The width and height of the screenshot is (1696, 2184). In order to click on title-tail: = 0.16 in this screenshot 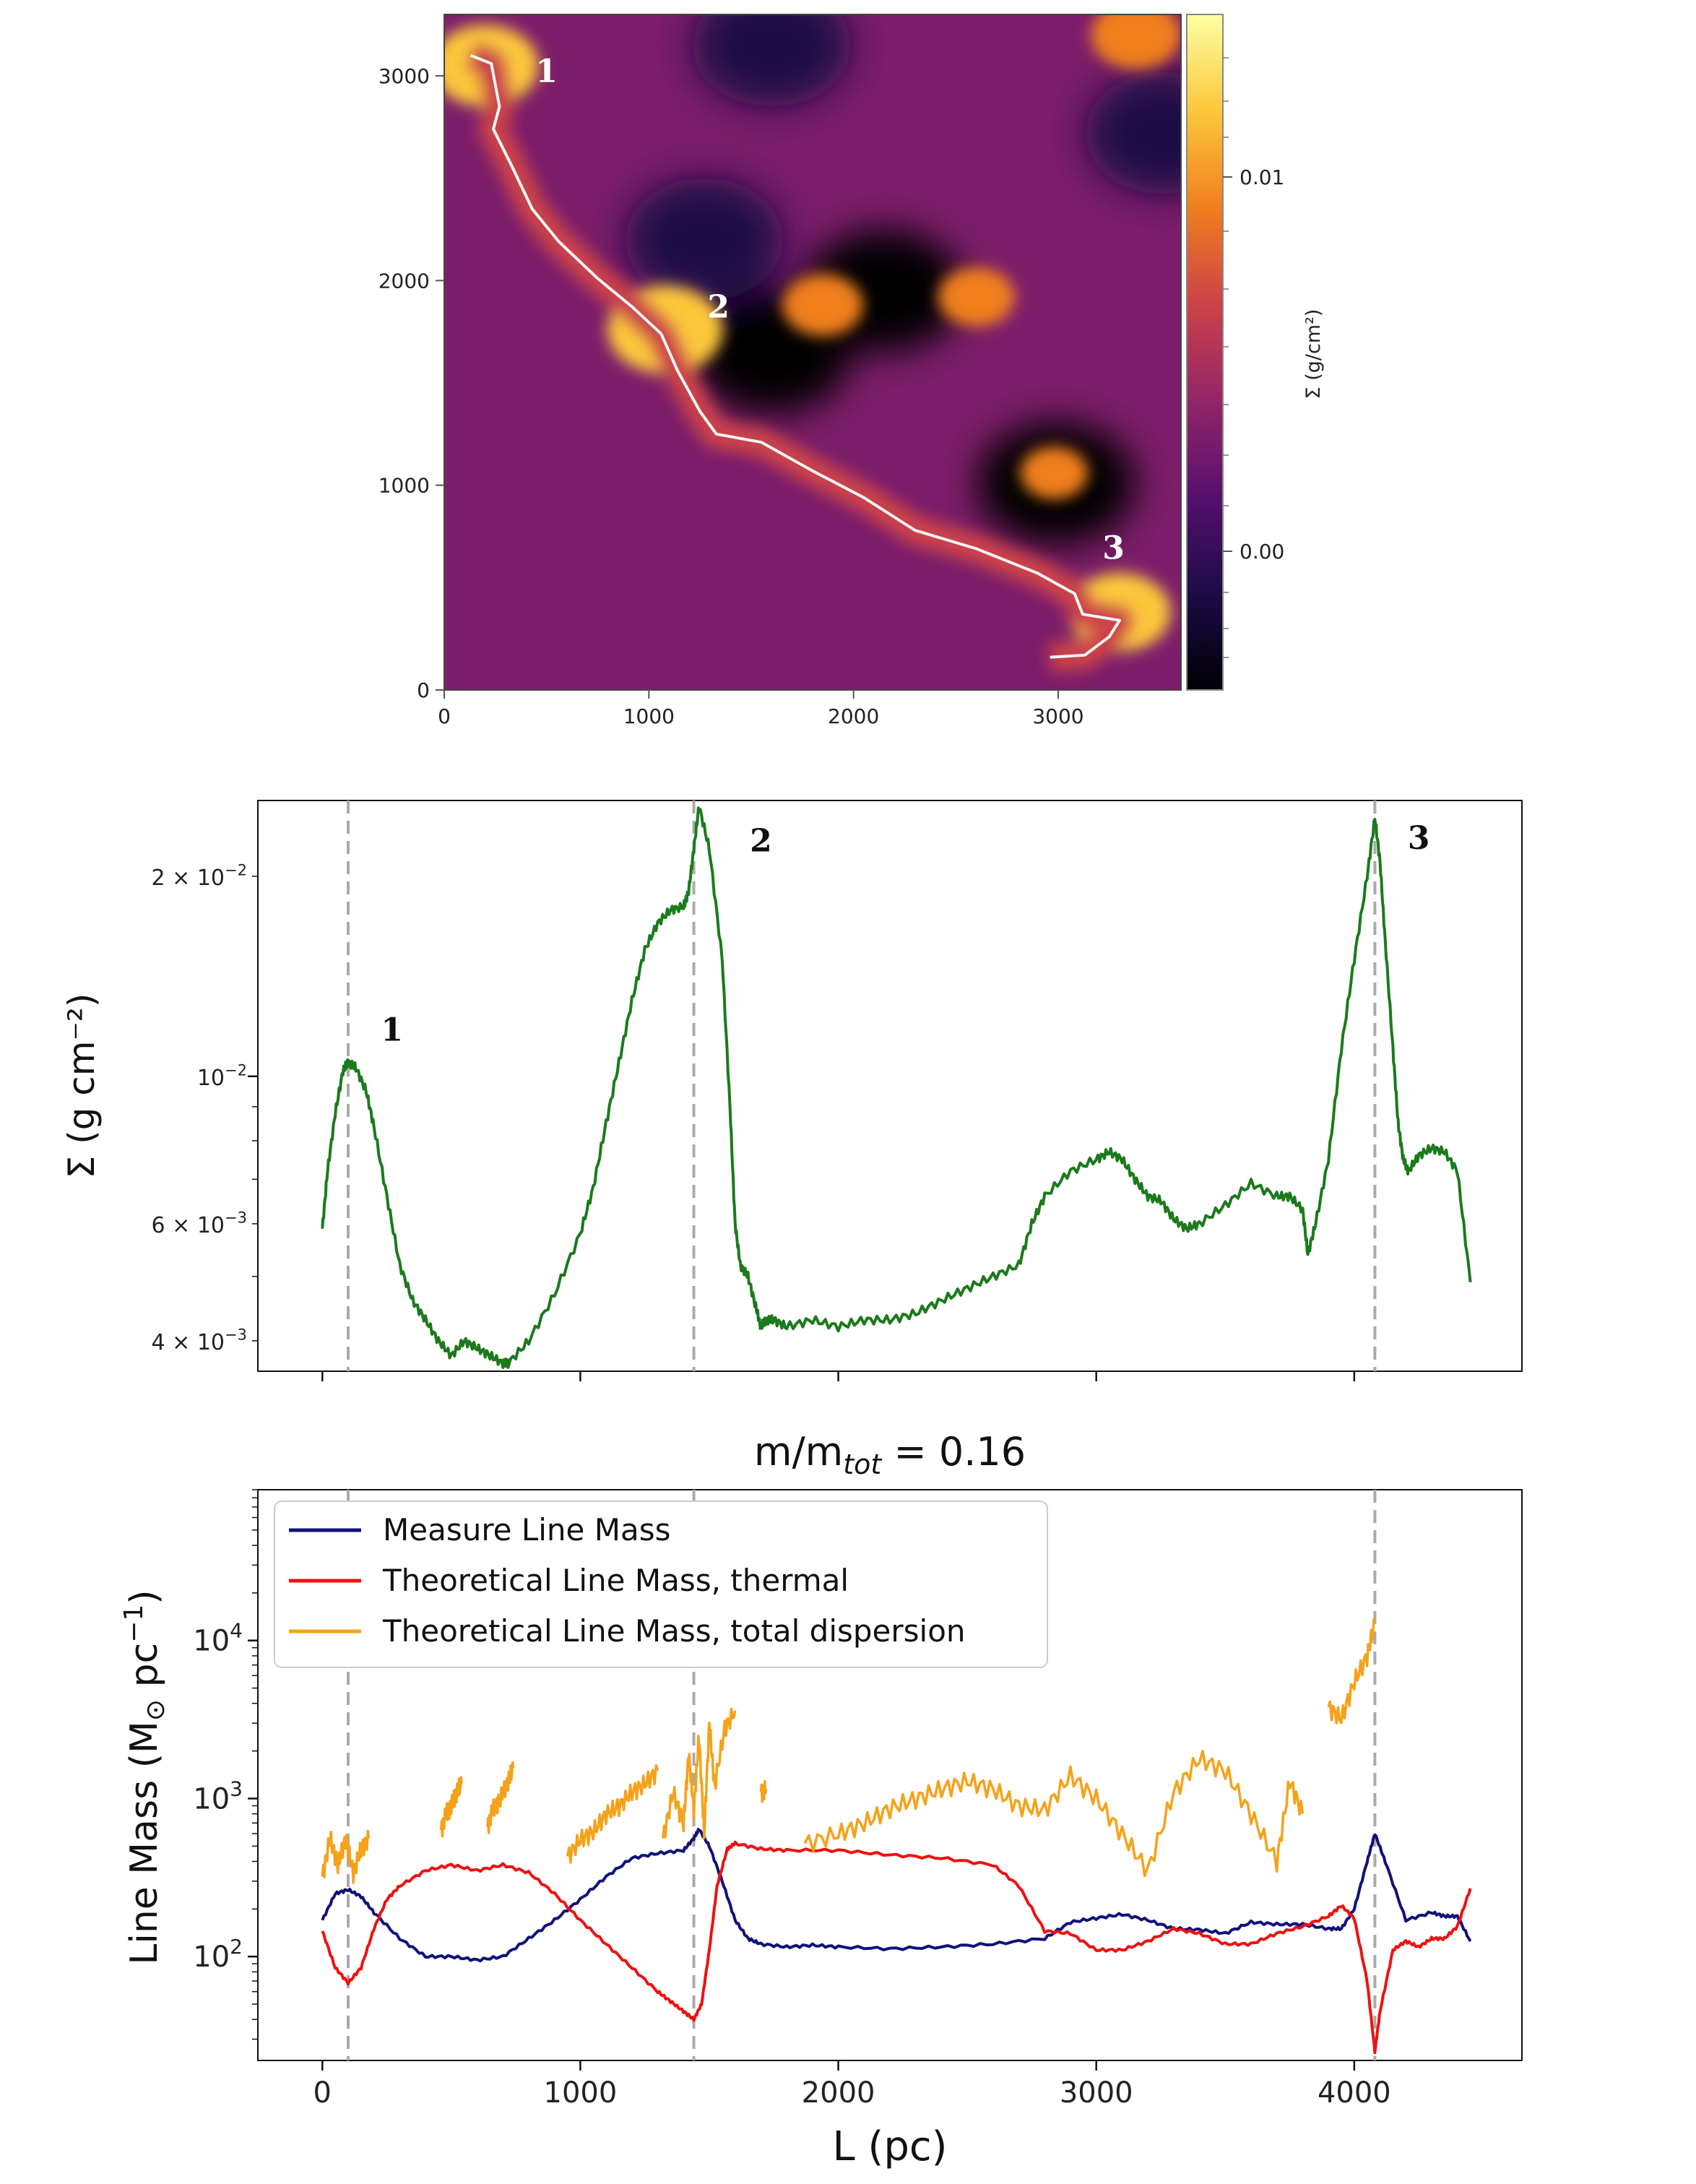, I will do `click(954, 1452)`.